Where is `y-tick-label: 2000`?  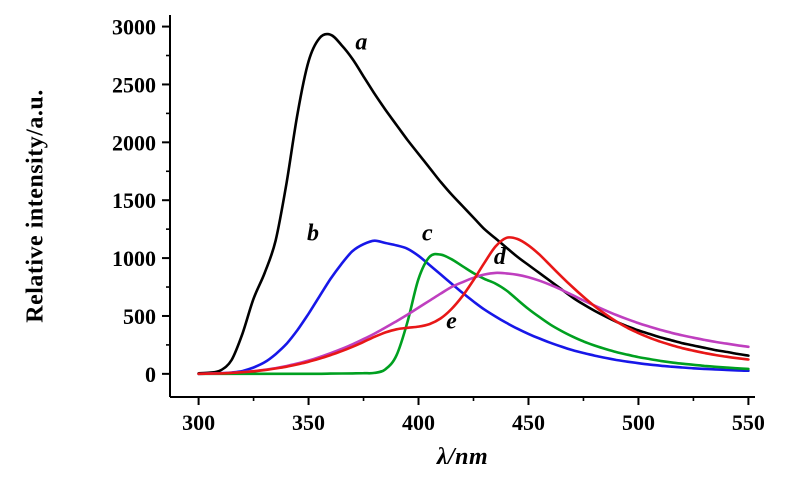
y-tick-label: 2000 is located at coordinates (134, 142).